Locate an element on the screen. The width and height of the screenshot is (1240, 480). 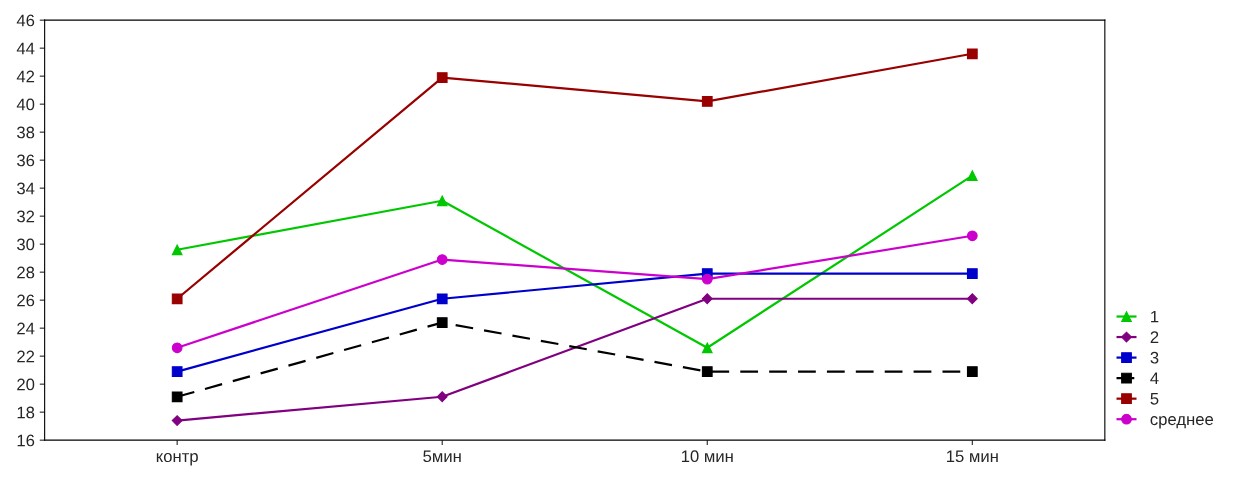
x-tick-label: 10 мин is located at coordinates (707, 456).